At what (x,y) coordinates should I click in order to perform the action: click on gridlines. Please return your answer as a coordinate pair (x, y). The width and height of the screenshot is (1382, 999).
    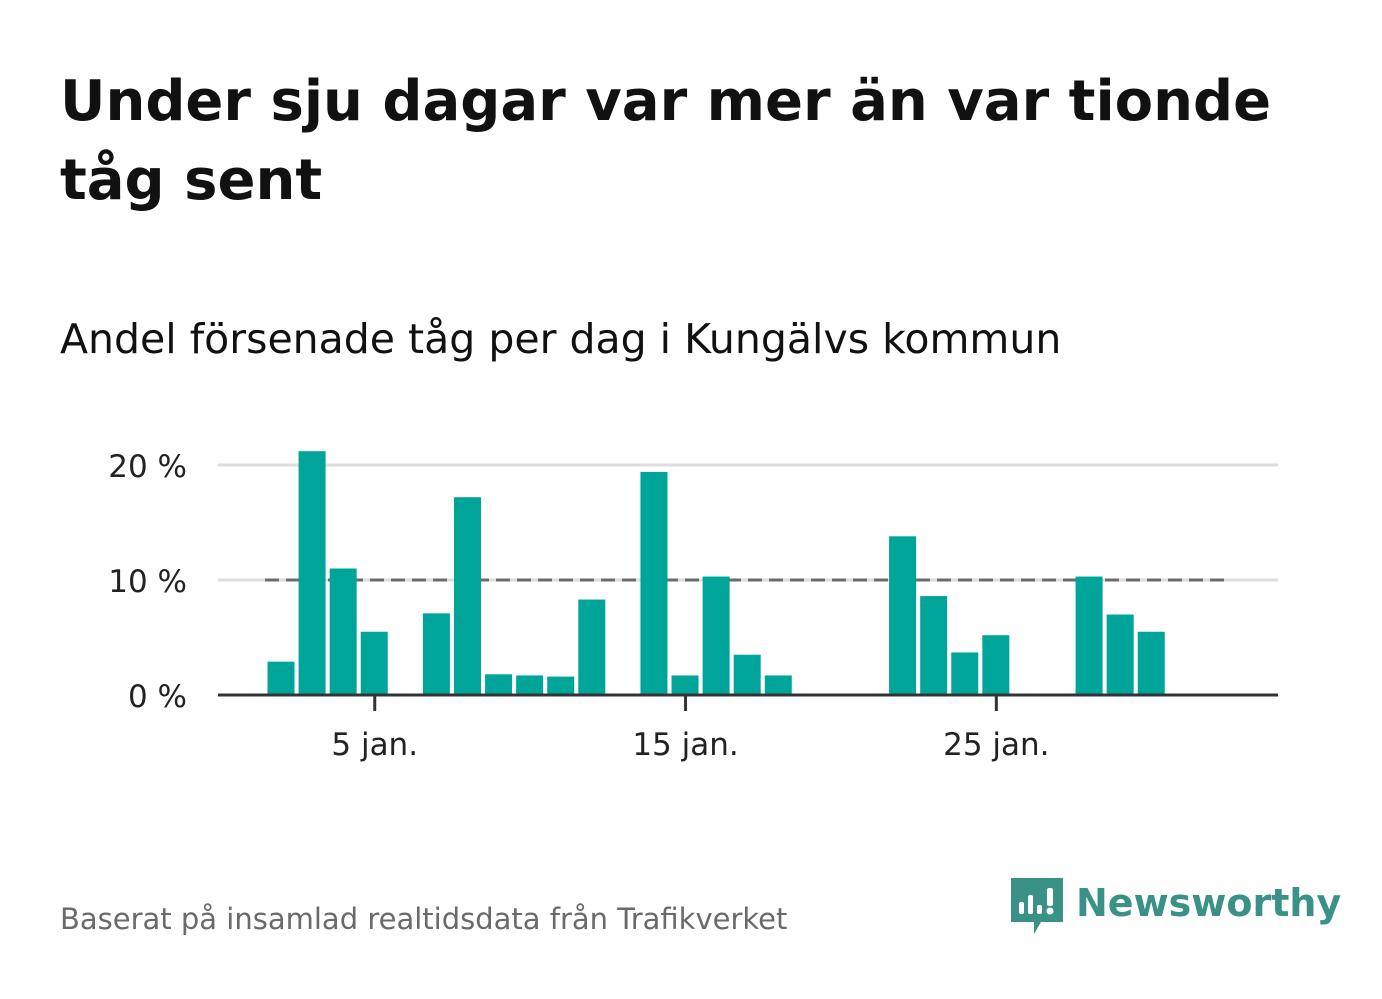
    Looking at the image, I should click on (748, 522).